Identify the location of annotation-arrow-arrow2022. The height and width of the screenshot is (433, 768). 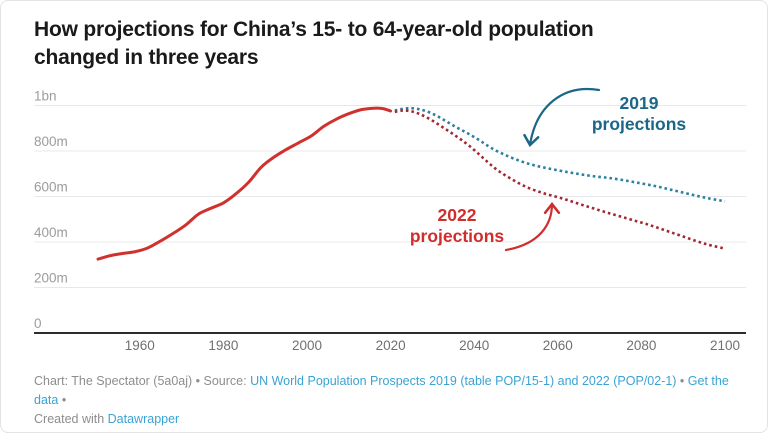
(532, 226).